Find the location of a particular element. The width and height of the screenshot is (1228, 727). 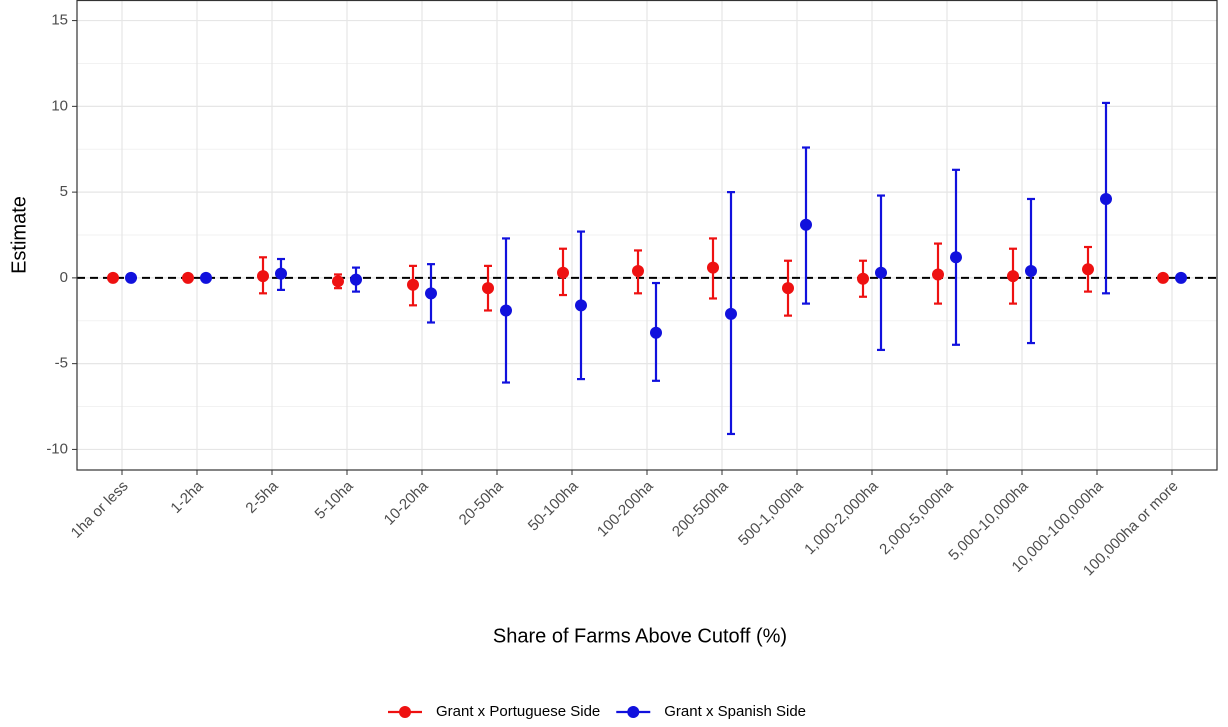

x-tick-label: 500-1,000ha is located at coordinates (771, 513).